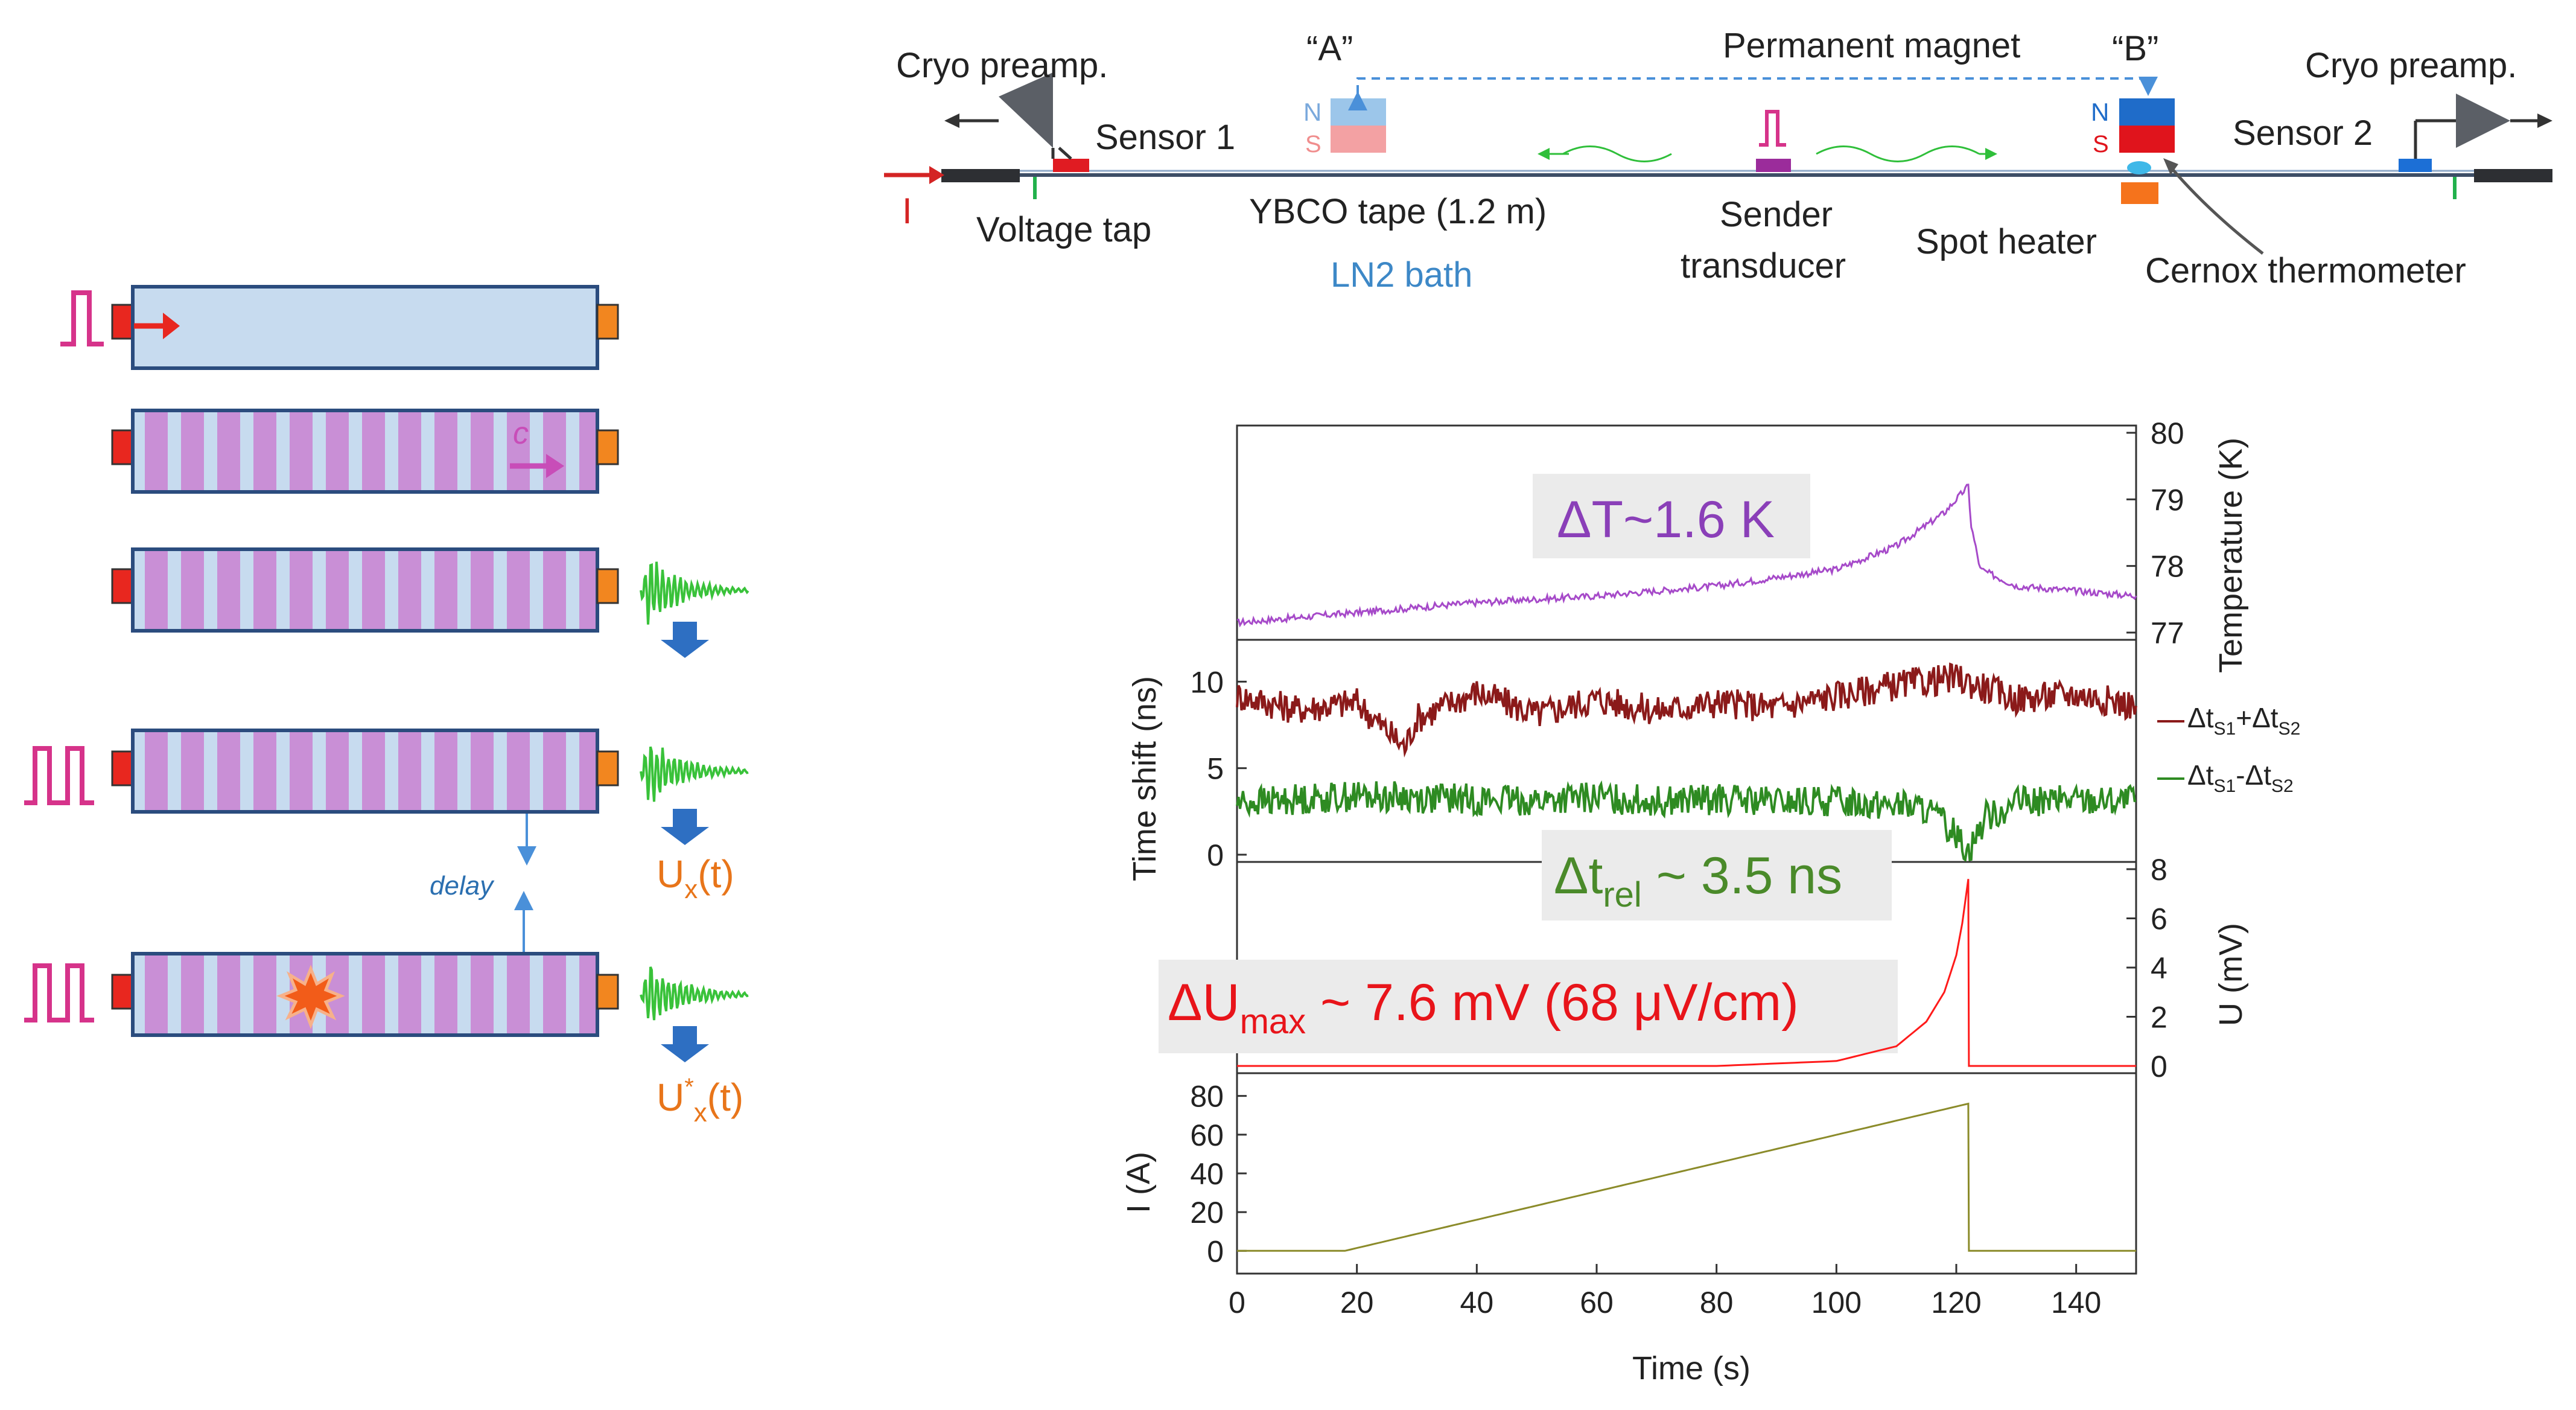  Describe the element at coordinates (1666, 520) in the screenshot. I see `delta-t-annotation: ΔT~1.6 K` at that location.